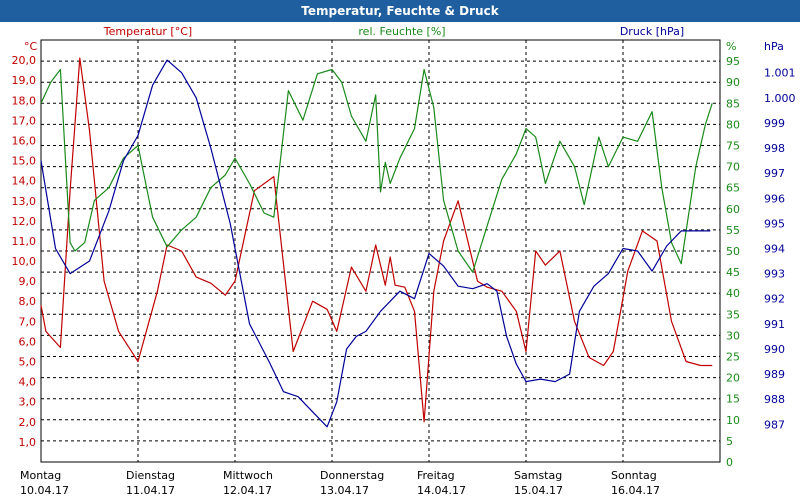 This screenshot has width=800, height=500. What do you see at coordinates (24, 120) in the screenshot?
I see `y-tick-label-temperature: 17,0` at bounding box center [24, 120].